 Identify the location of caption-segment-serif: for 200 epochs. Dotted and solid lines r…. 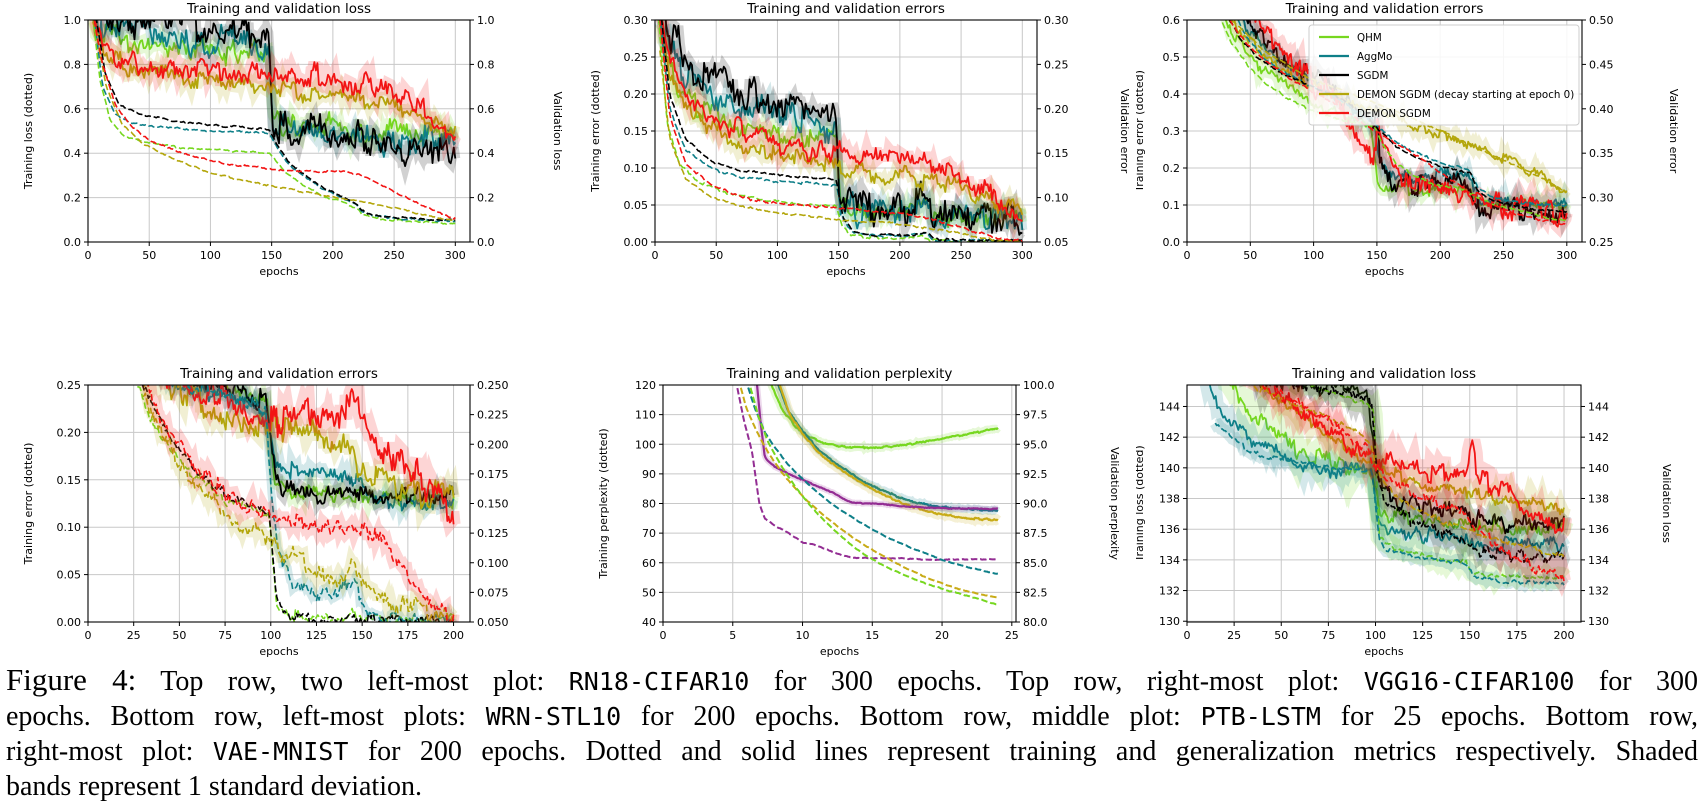
(1023, 751).